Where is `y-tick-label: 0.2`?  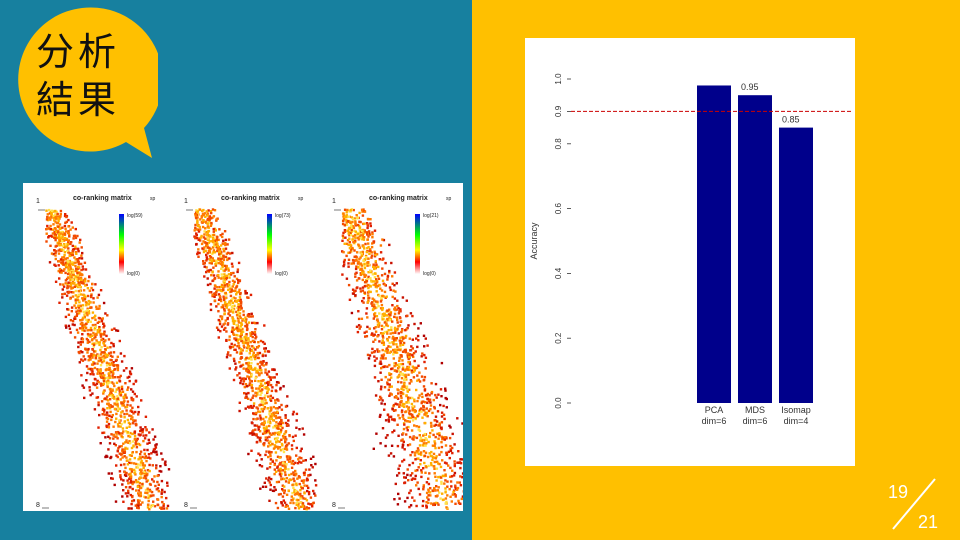
y-tick-label: 0.2 is located at coordinates (558, 338).